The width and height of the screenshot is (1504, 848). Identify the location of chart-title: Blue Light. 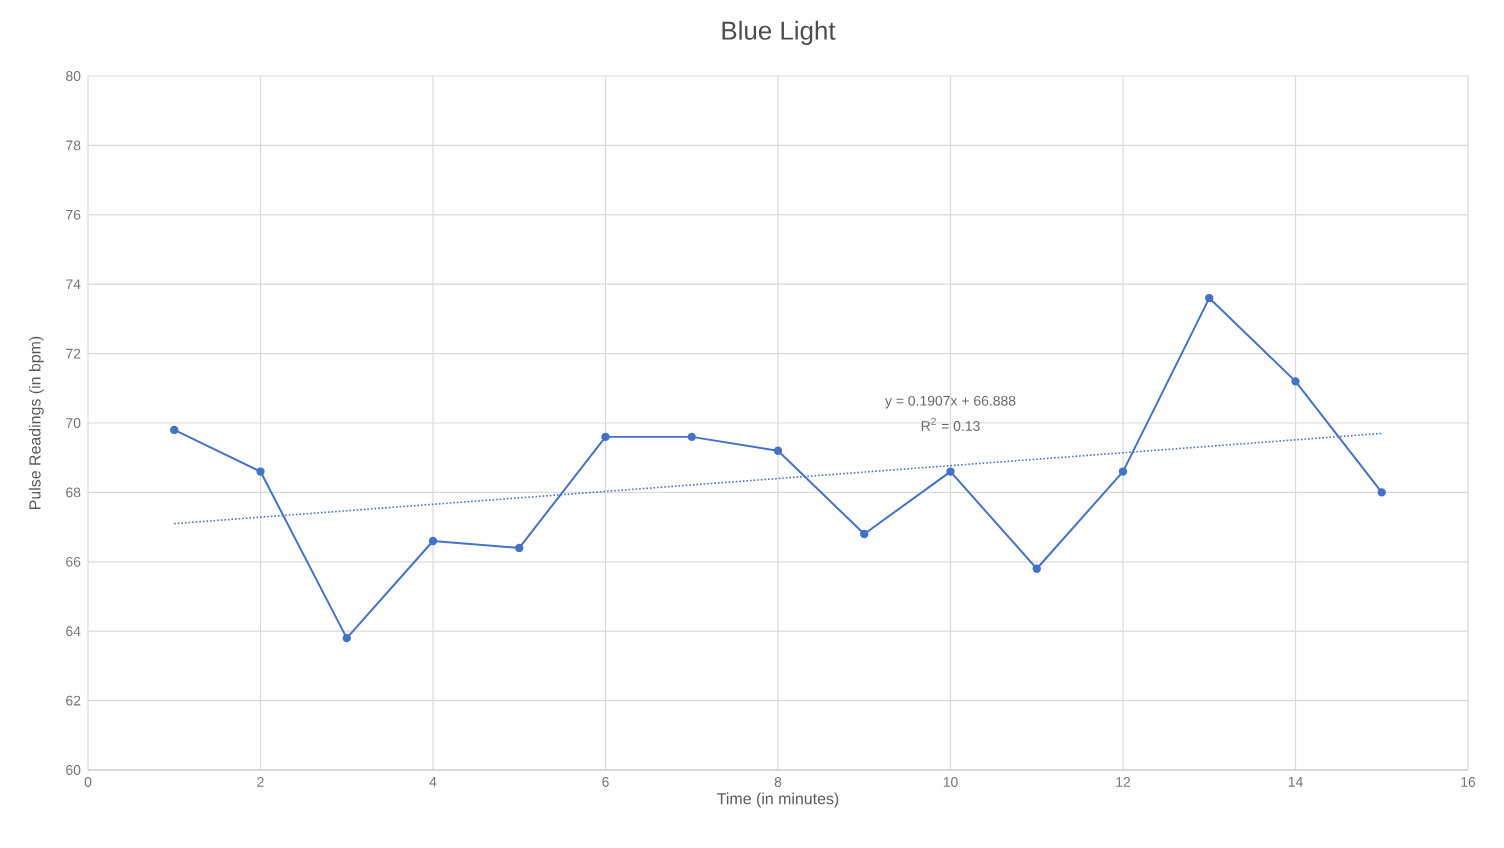
(779, 32).